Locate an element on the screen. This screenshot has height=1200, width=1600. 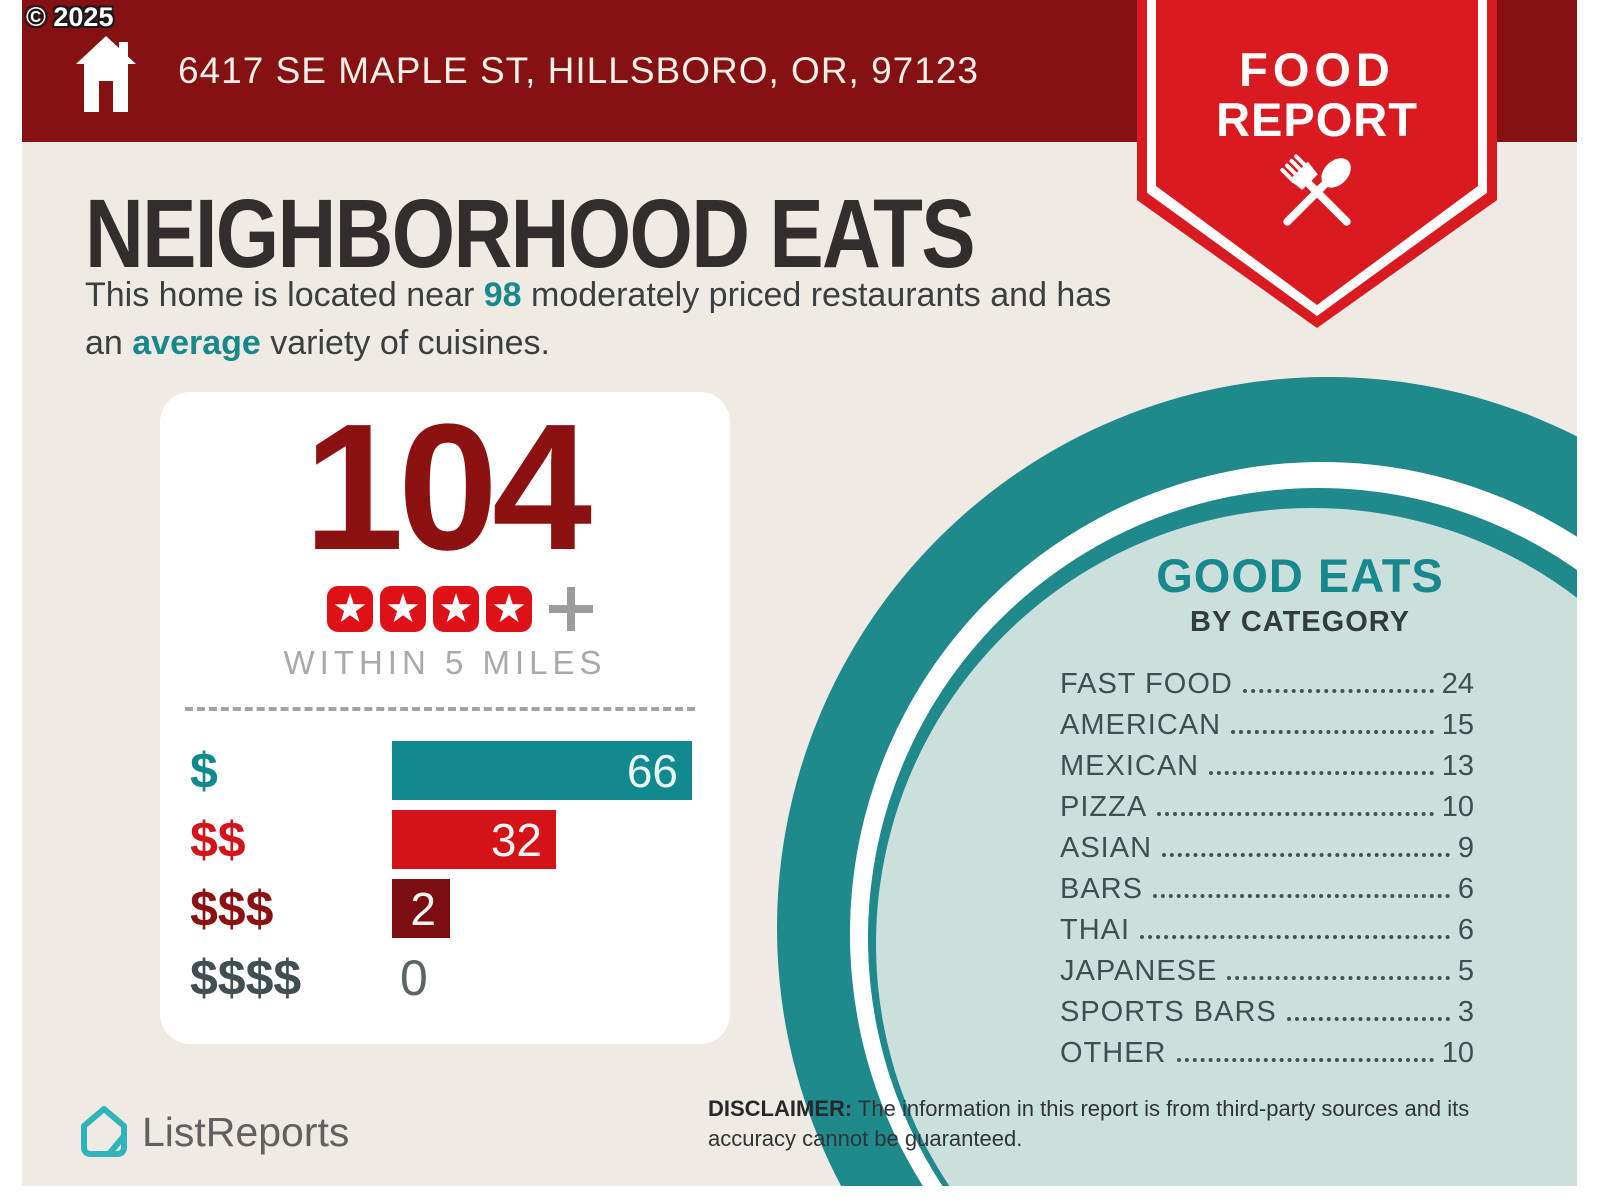
variety-highlight: average is located at coordinates (196, 342).